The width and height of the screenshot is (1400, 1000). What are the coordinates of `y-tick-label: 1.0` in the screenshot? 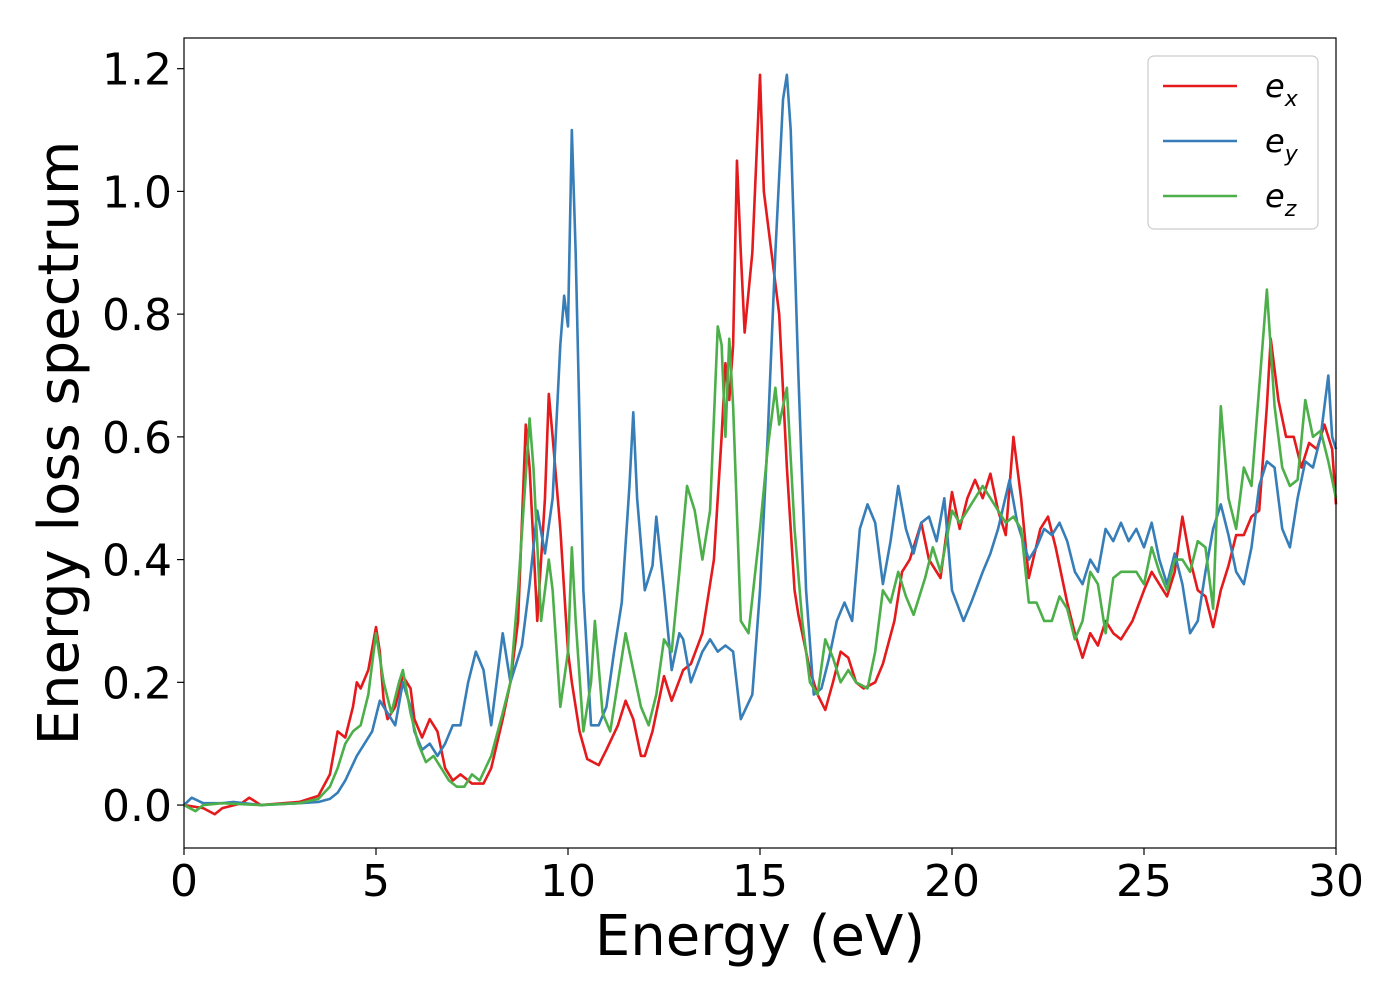 It's located at (137, 192).